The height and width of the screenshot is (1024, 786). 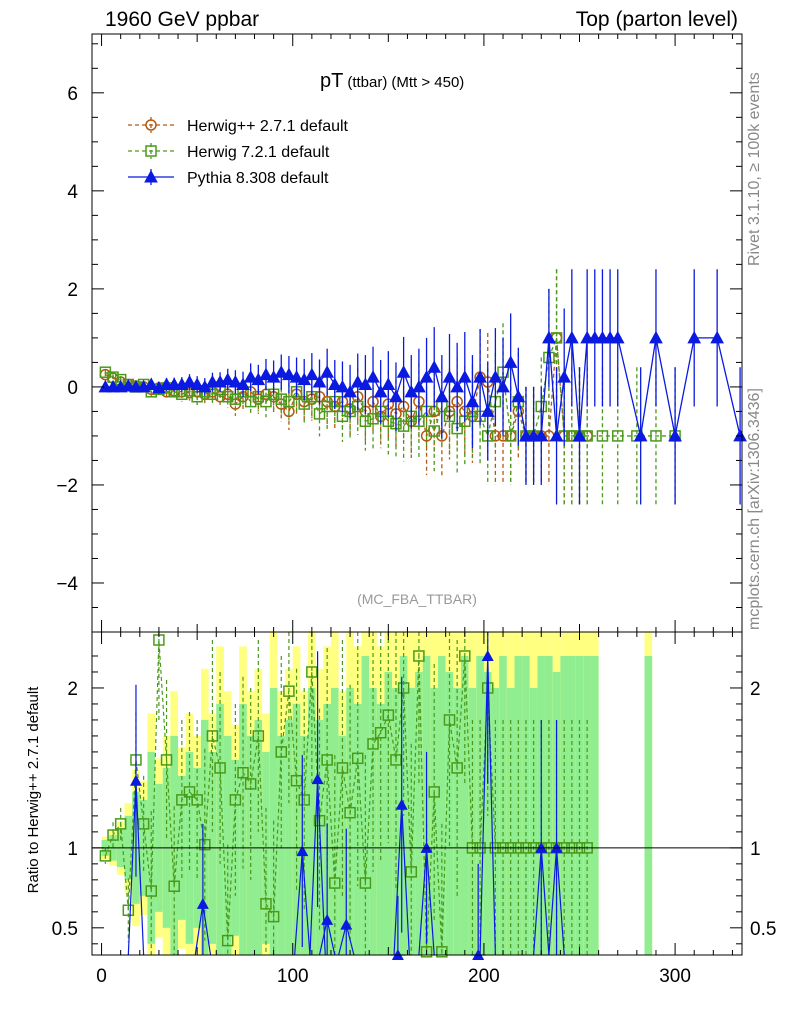 I want to click on legend-label-herwig7: Herwig 7.2.1 default, so click(x=258, y=152).